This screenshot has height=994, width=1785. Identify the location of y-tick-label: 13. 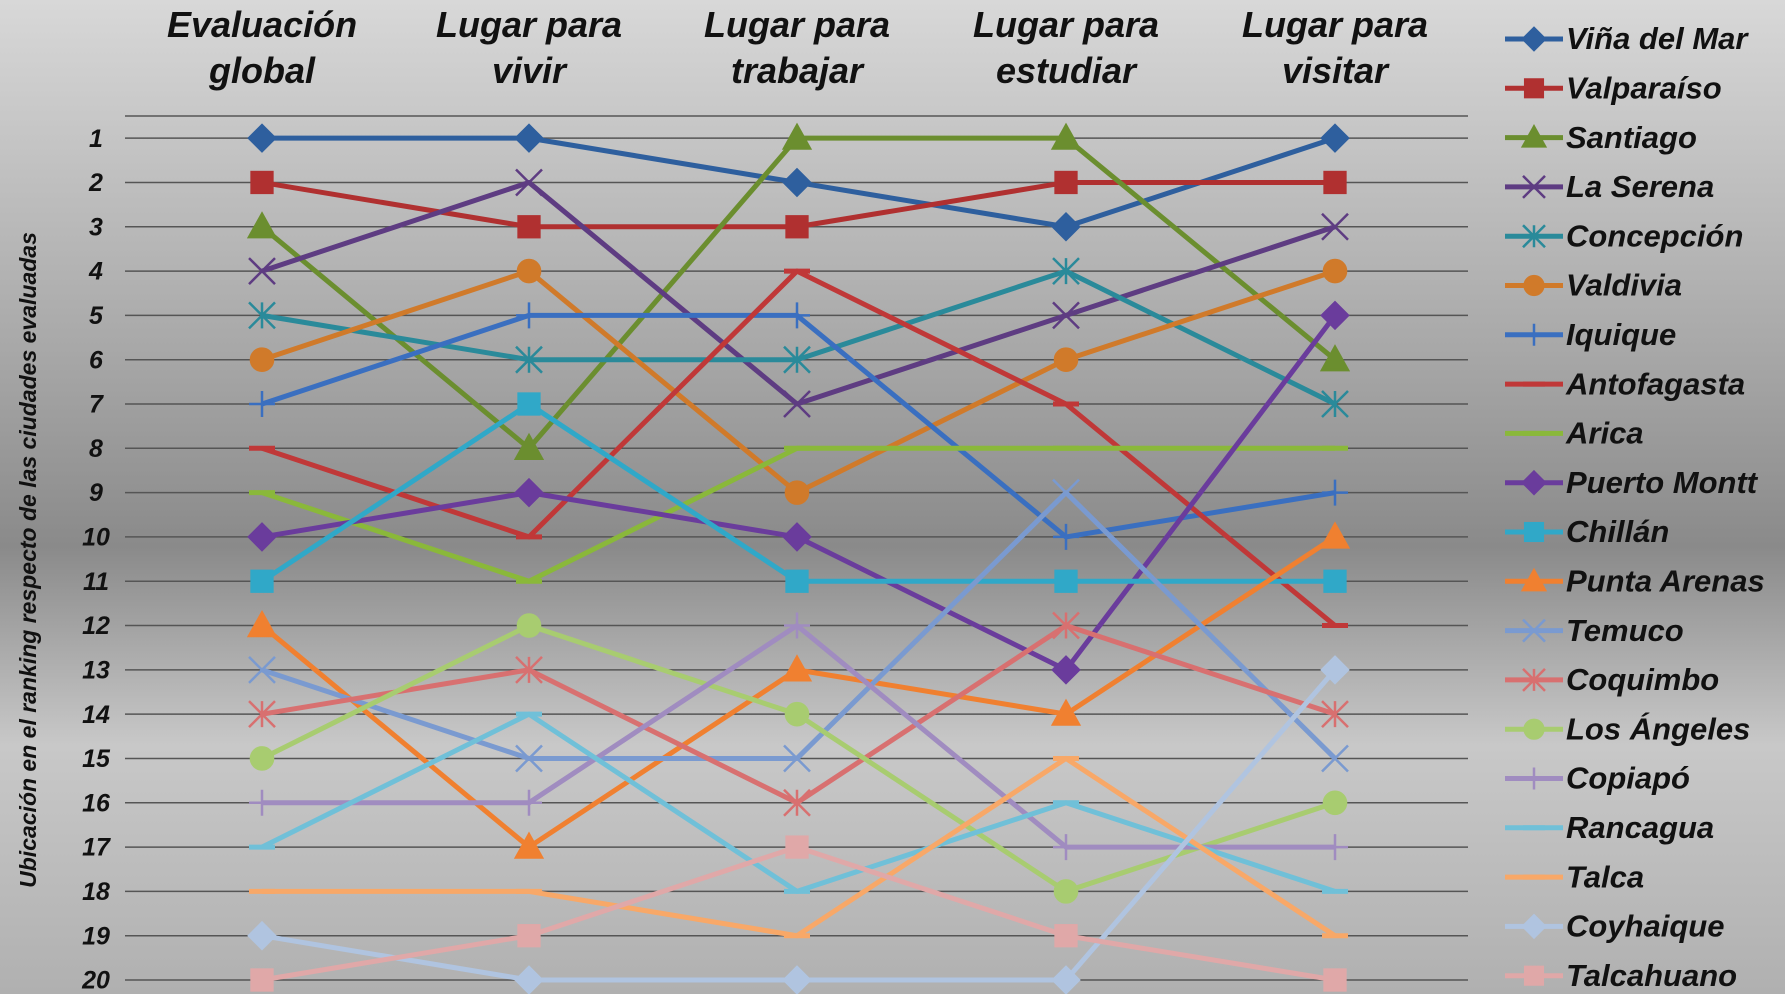
(96, 670).